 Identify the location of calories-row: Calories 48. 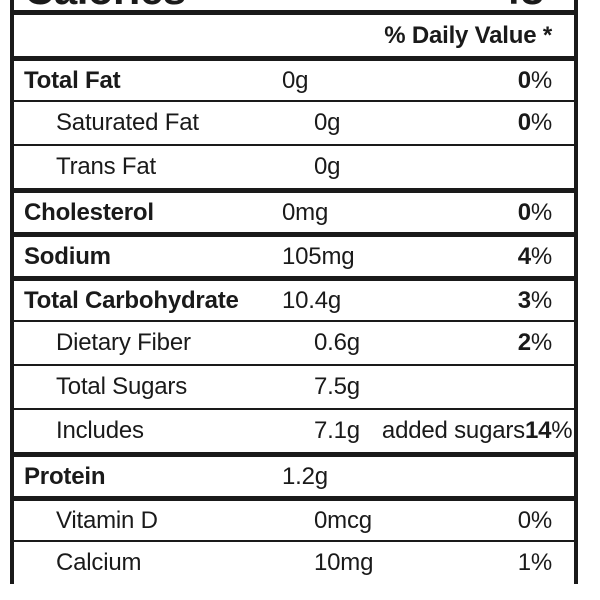
(294, 5).